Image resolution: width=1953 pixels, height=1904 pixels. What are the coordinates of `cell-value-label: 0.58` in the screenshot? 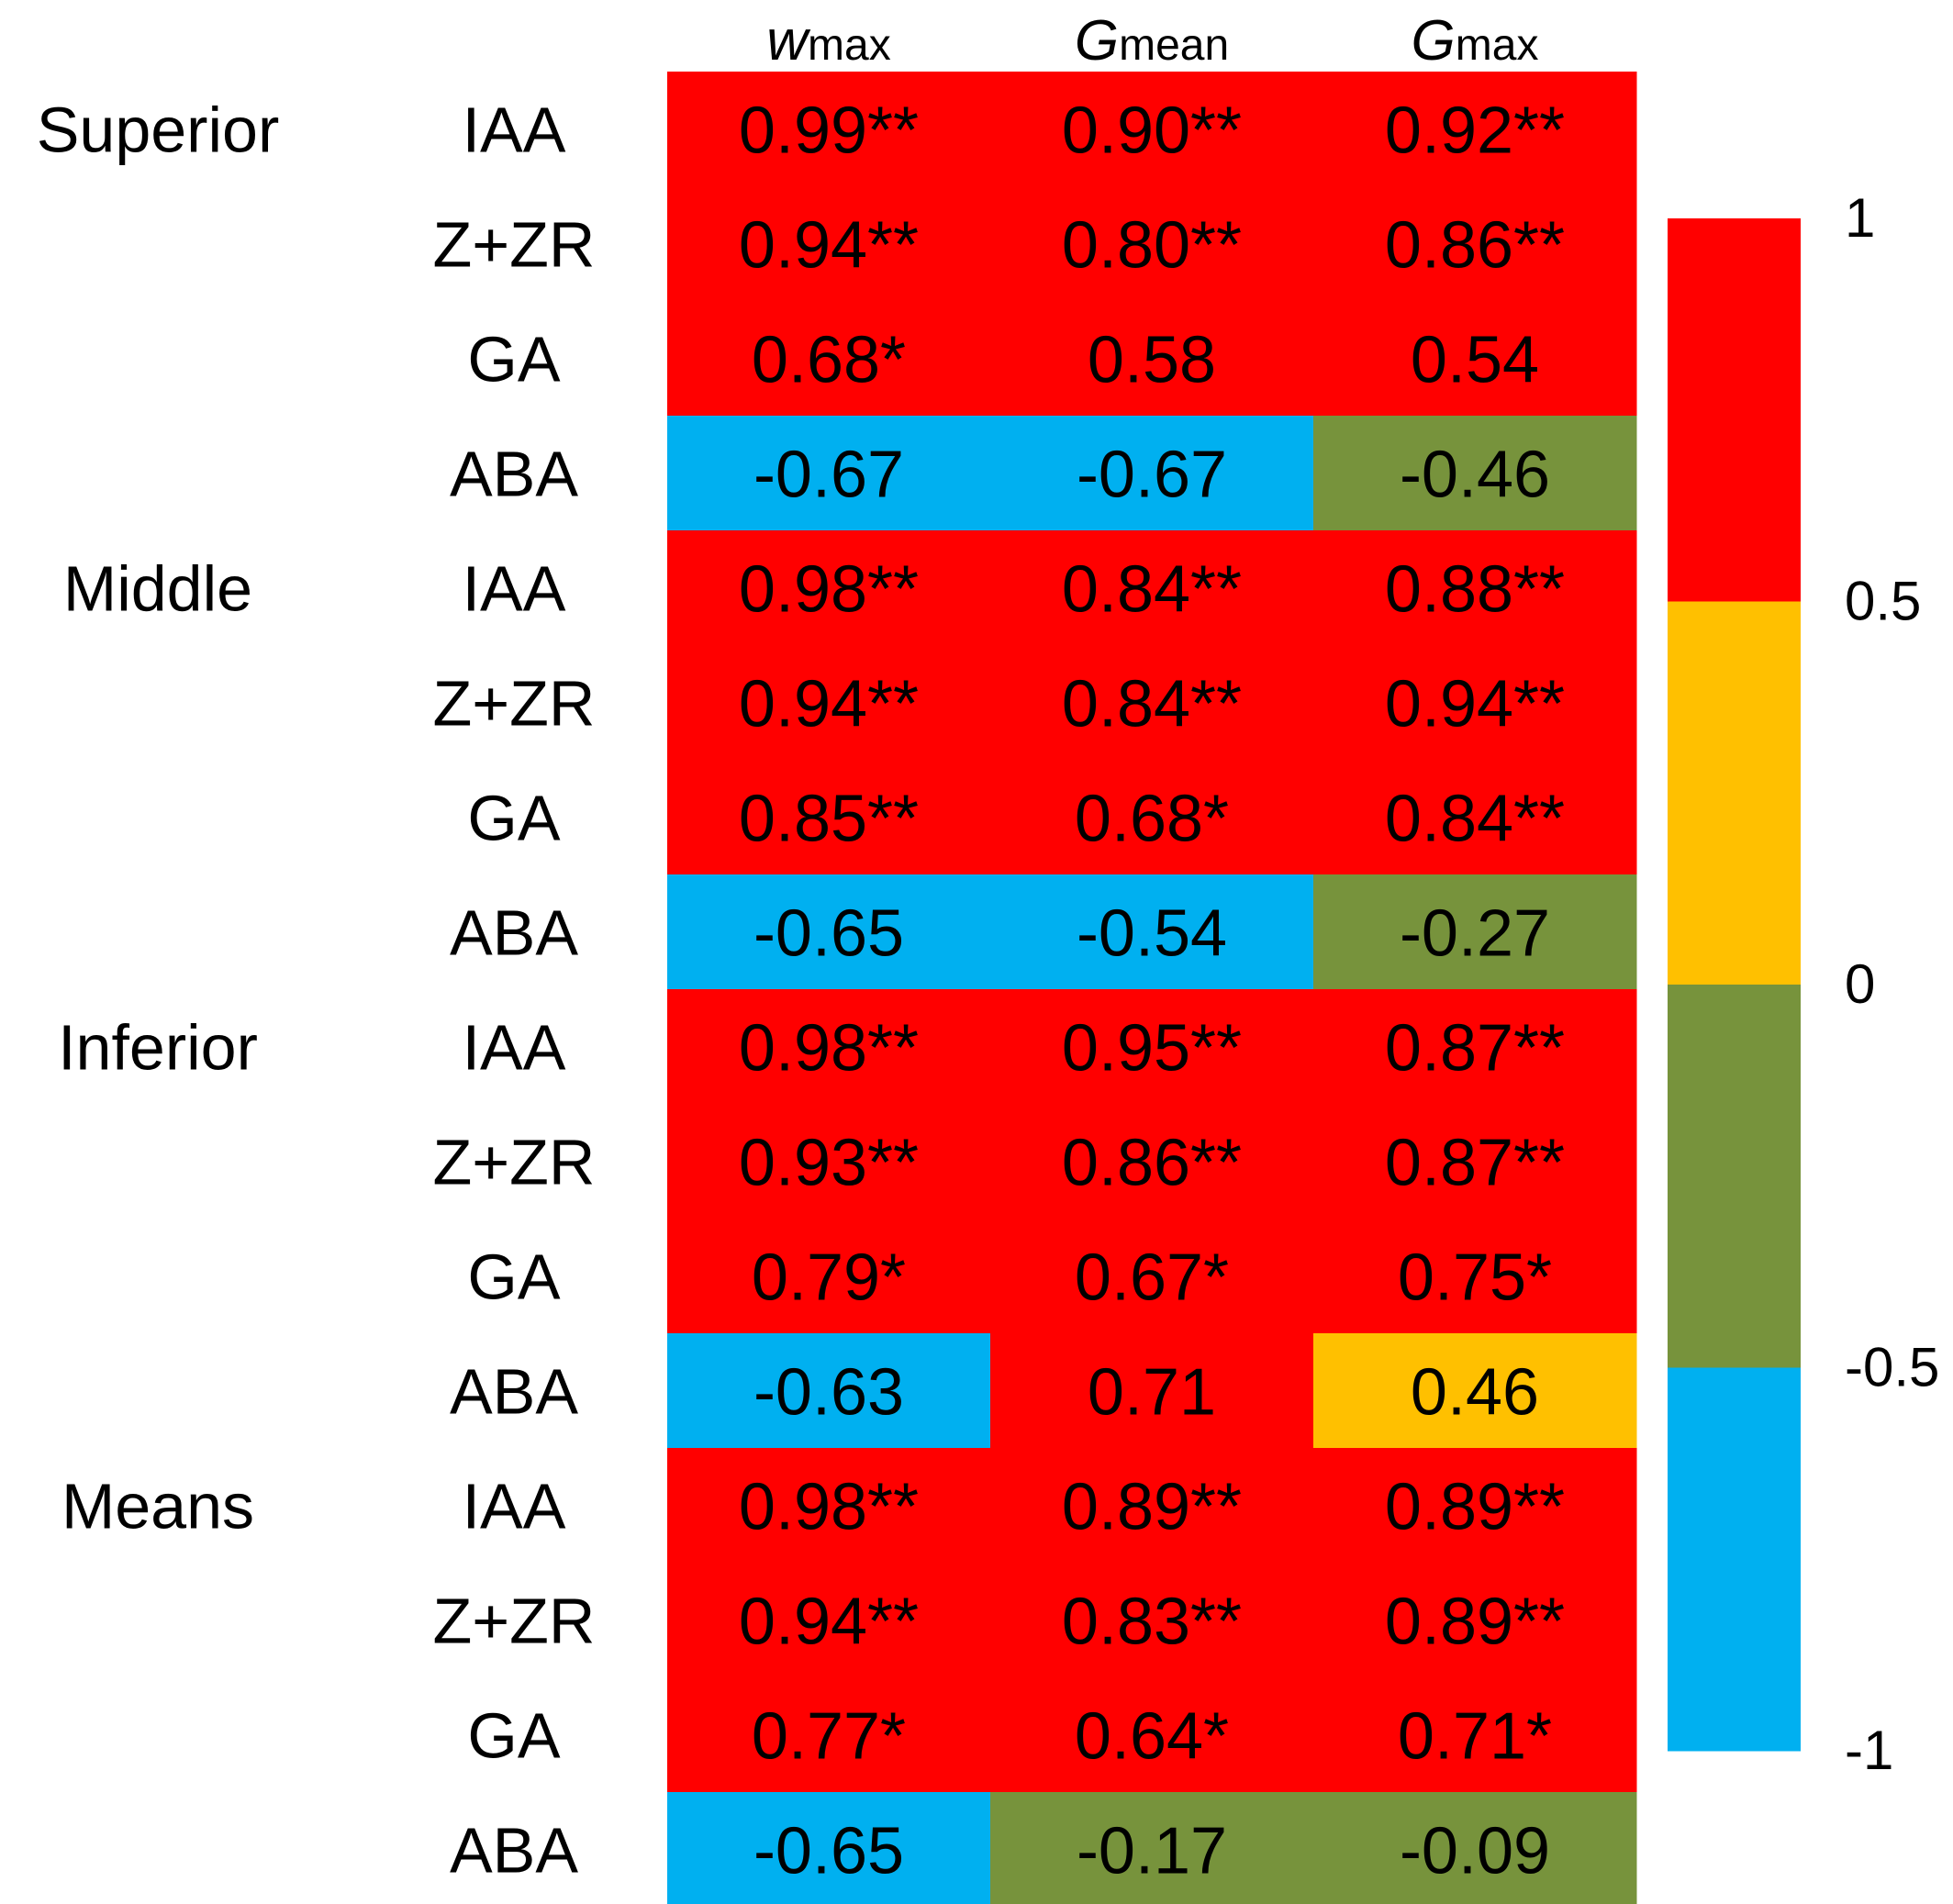 It's located at (1152, 360).